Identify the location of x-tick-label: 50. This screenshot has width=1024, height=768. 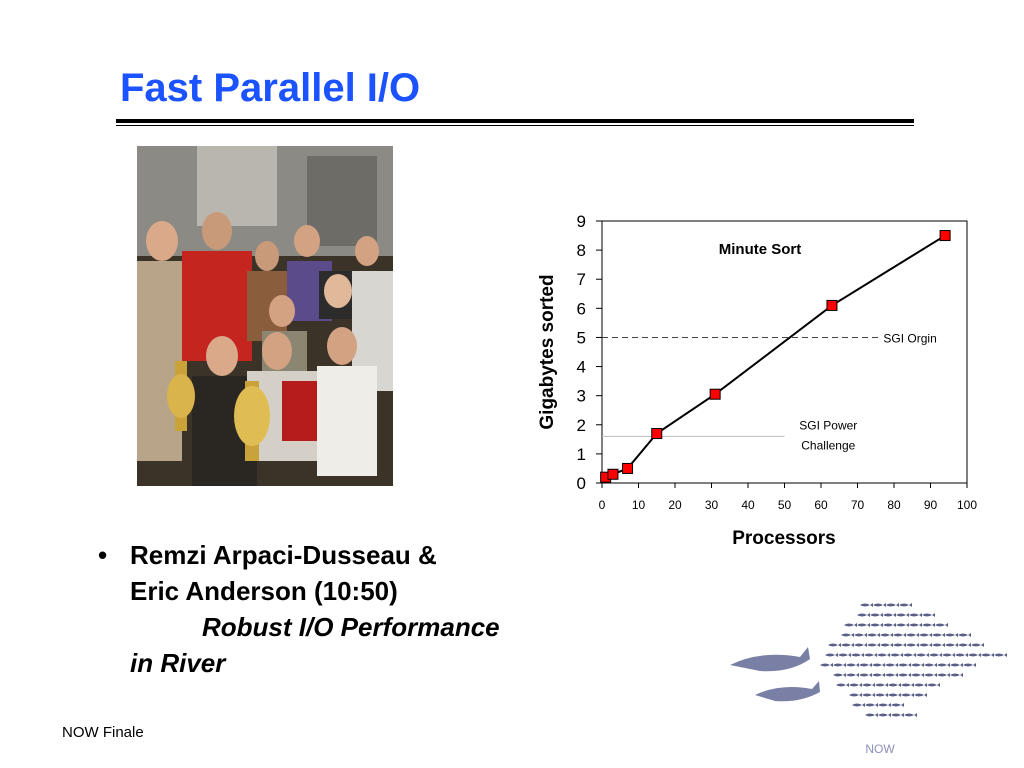
(785, 505).